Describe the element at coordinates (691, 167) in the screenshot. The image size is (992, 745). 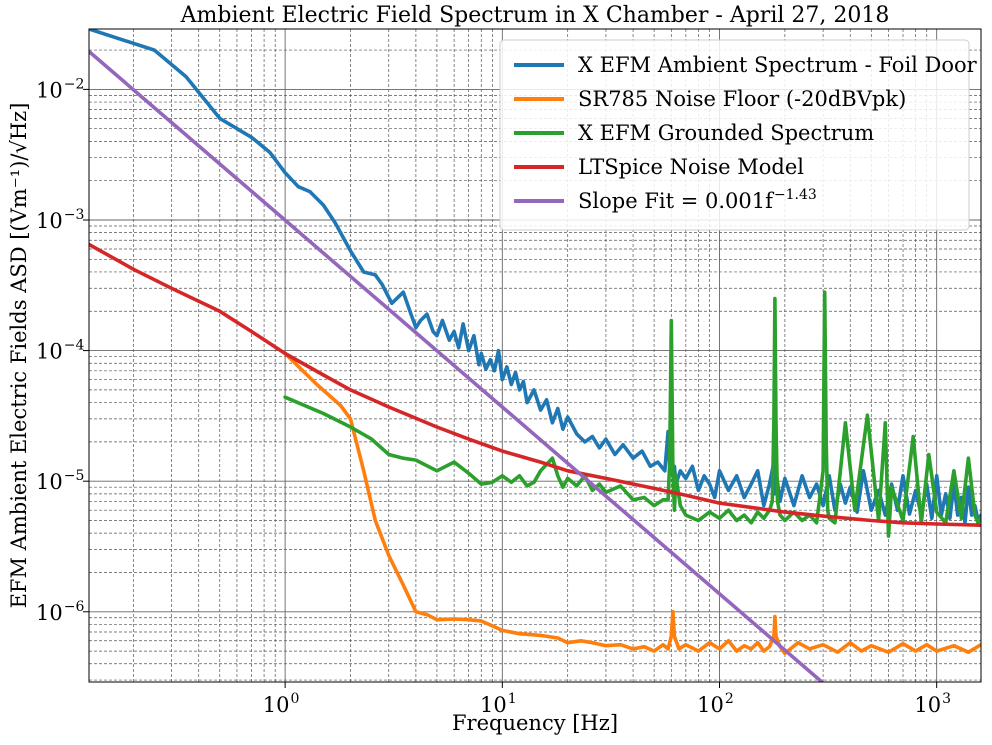
I see `legend-label: LTSpice Noise Model` at that location.